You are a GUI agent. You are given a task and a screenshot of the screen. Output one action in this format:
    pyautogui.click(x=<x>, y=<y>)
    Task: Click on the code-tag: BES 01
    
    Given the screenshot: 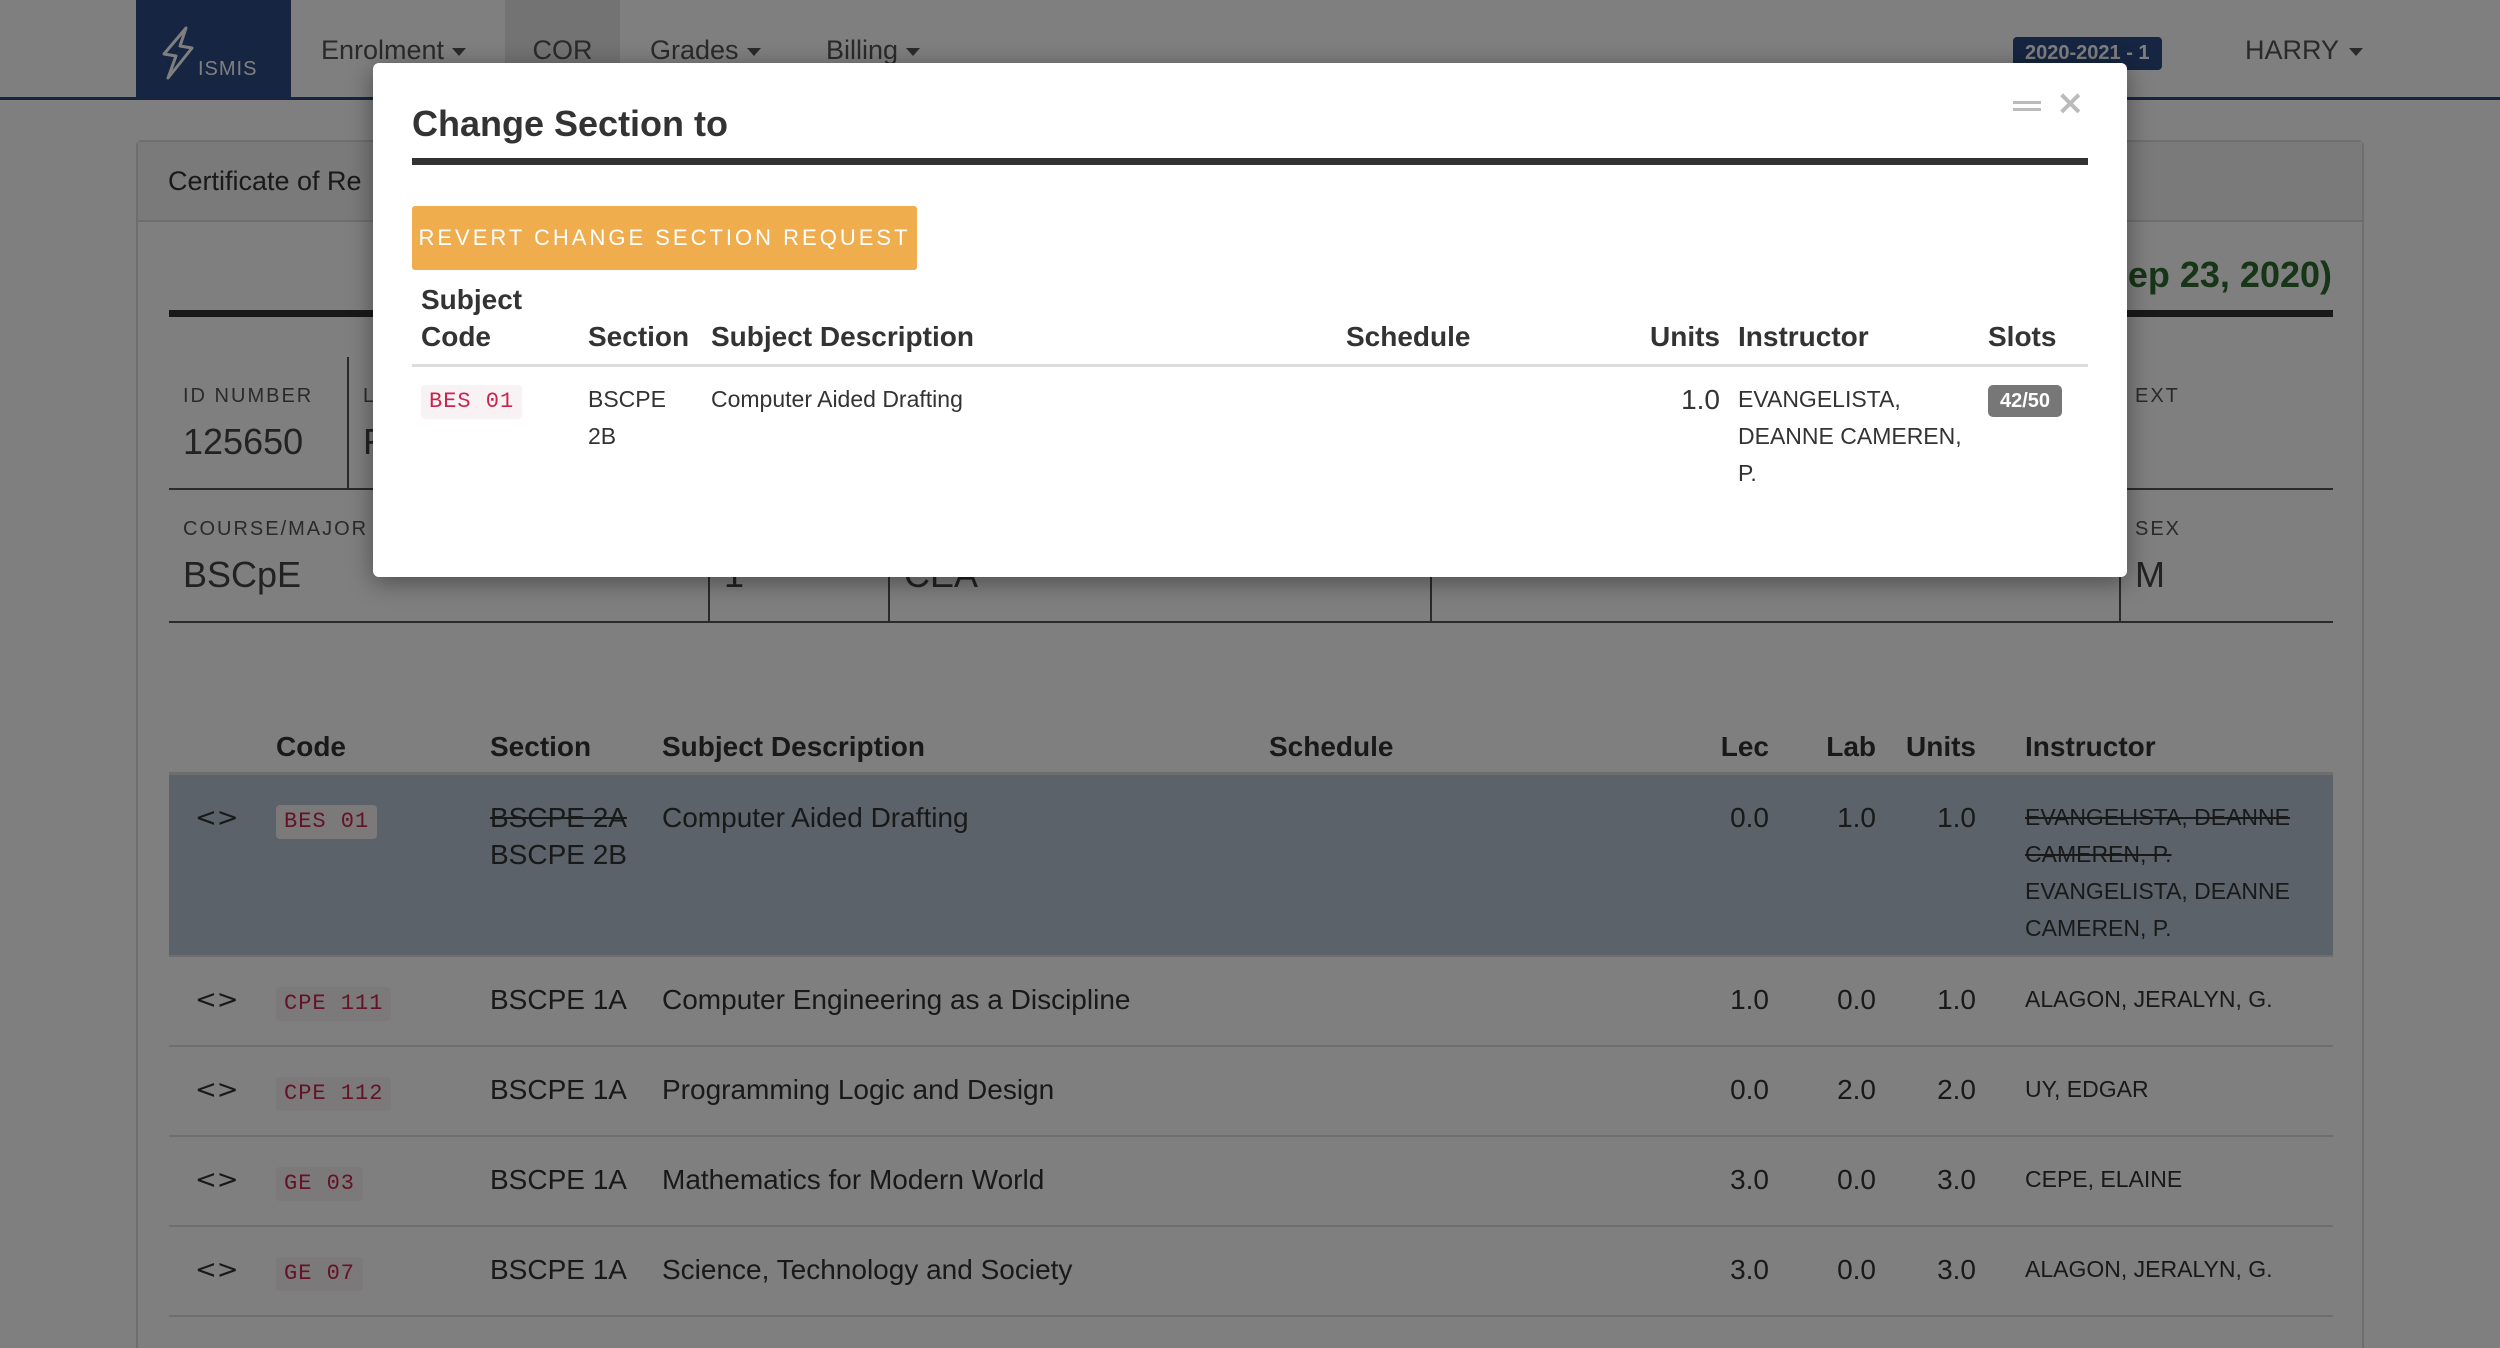 What is the action you would take?
    pyautogui.click(x=472, y=402)
    